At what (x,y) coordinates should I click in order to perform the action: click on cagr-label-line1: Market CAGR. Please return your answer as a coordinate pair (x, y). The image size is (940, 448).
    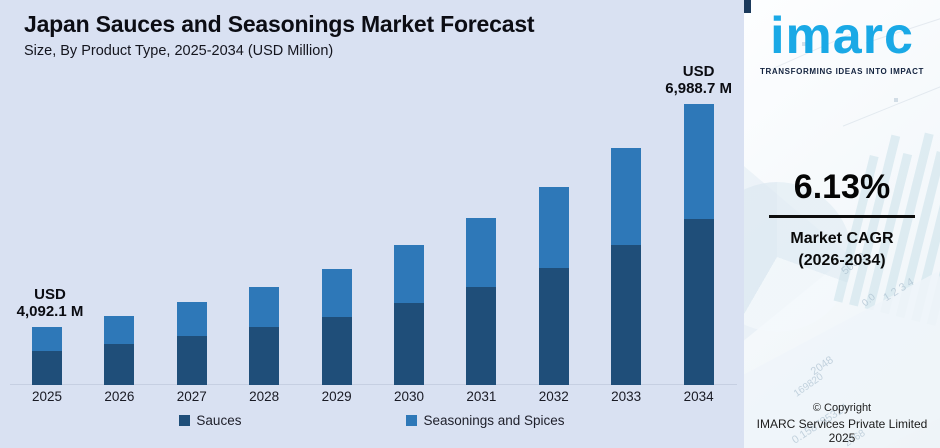
    Looking at the image, I should click on (842, 238).